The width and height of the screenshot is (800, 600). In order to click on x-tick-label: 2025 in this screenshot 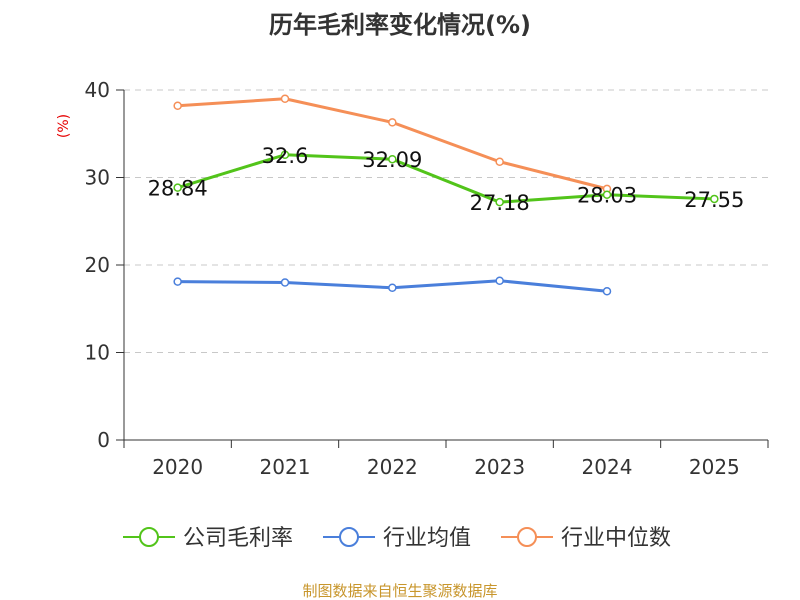, I will do `click(714, 467)`.